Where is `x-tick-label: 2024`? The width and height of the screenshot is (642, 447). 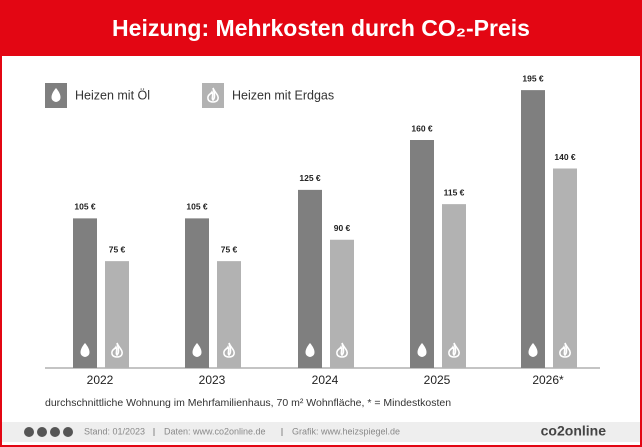 x-tick-label: 2024 is located at coordinates (325, 380).